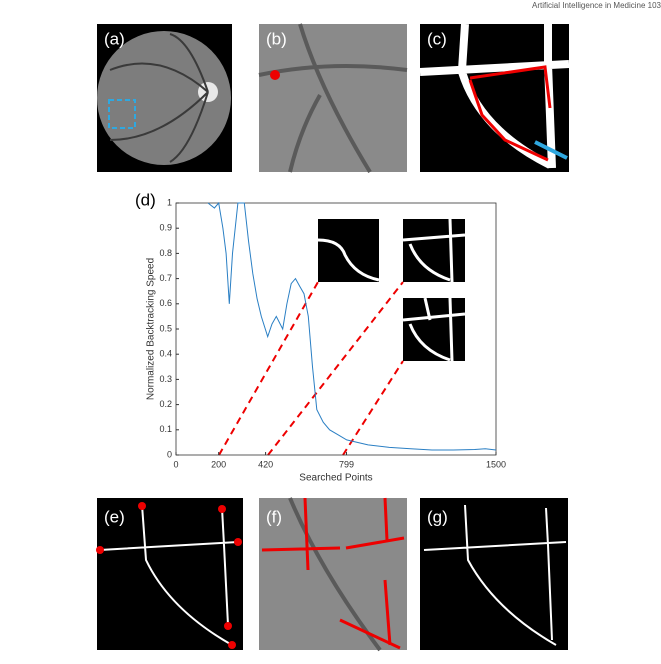 The image size is (661, 664). I want to click on y-tick-label: 0.5, so click(165, 328).